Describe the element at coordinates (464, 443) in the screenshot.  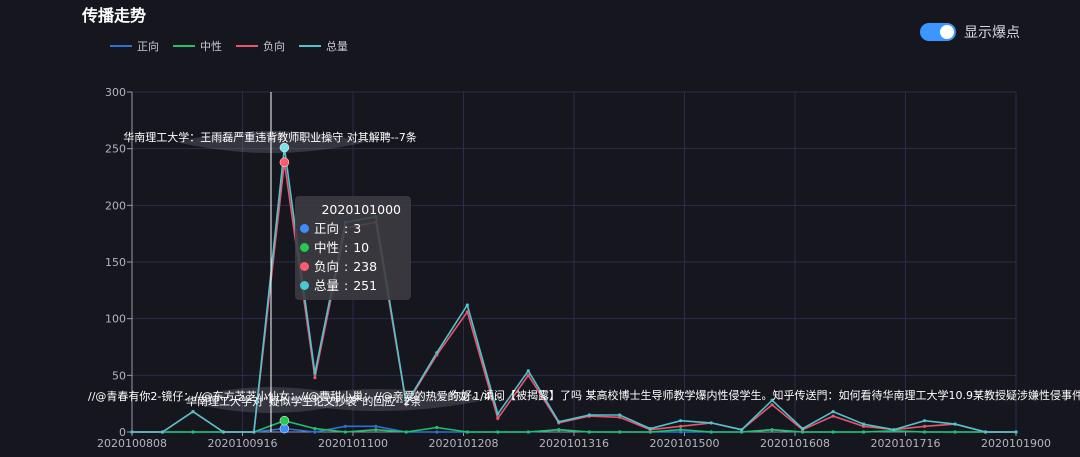
I see `x-tick-label: 2020101208` at that location.